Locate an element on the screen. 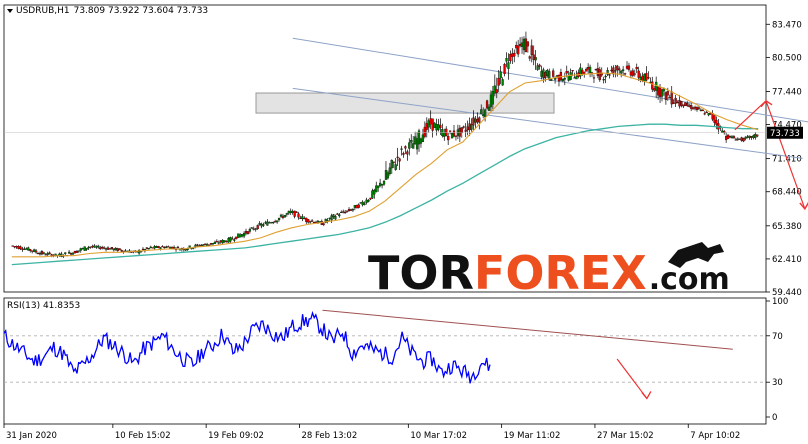 The height and width of the screenshot is (444, 808). ohlc-label: 73.809 73.922 73.604 73.733 is located at coordinates (141, 11).